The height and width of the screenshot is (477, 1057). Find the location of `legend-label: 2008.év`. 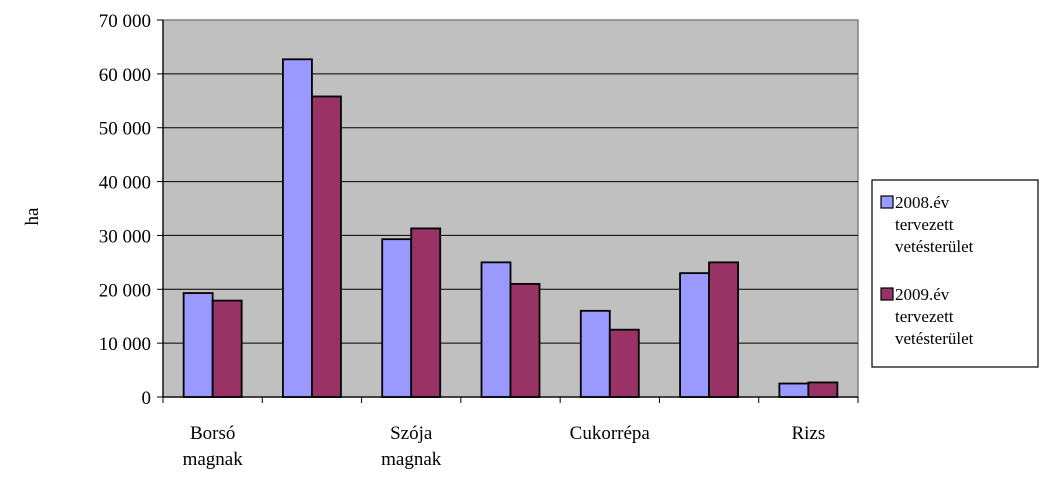

legend-label: 2008.év is located at coordinates (922, 202).